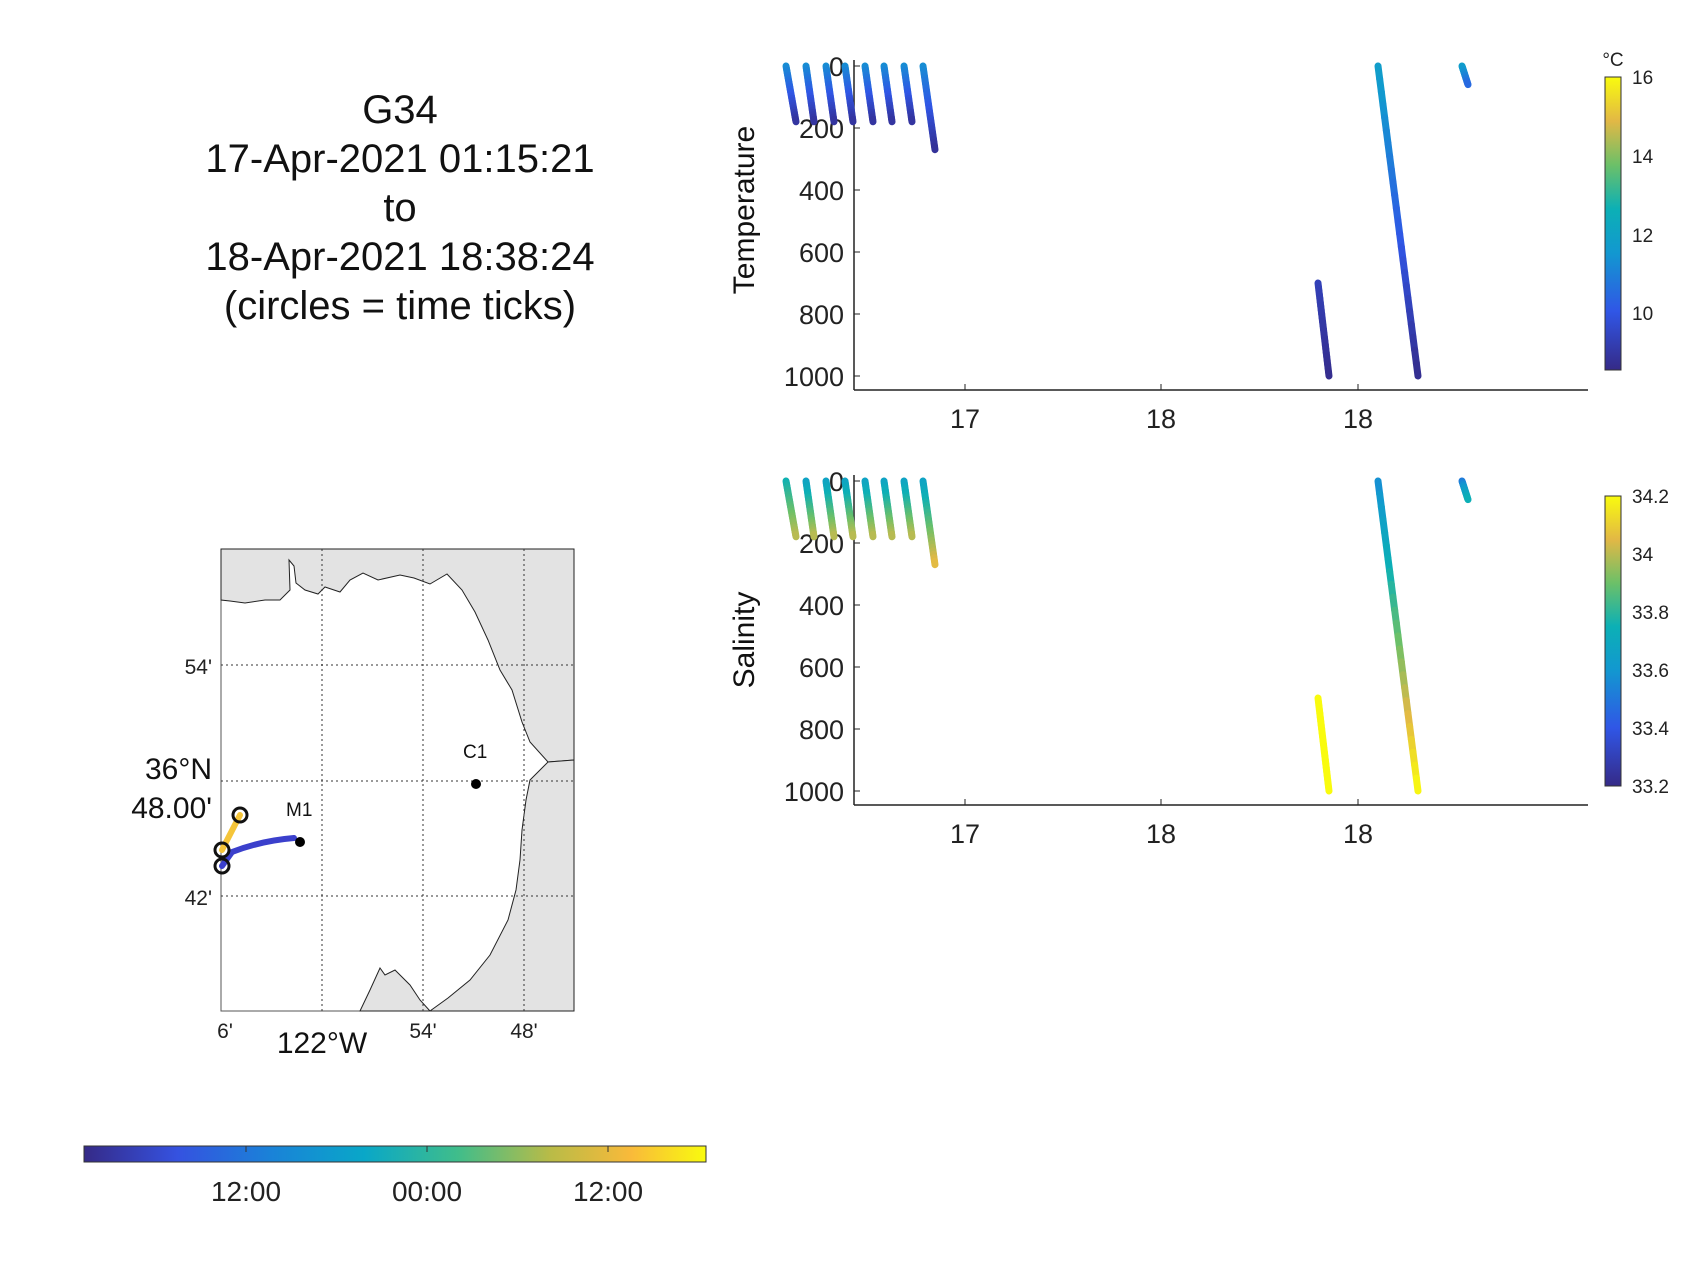  Describe the element at coordinates (395, 989) in the screenshot. I see `land-south` at that location.